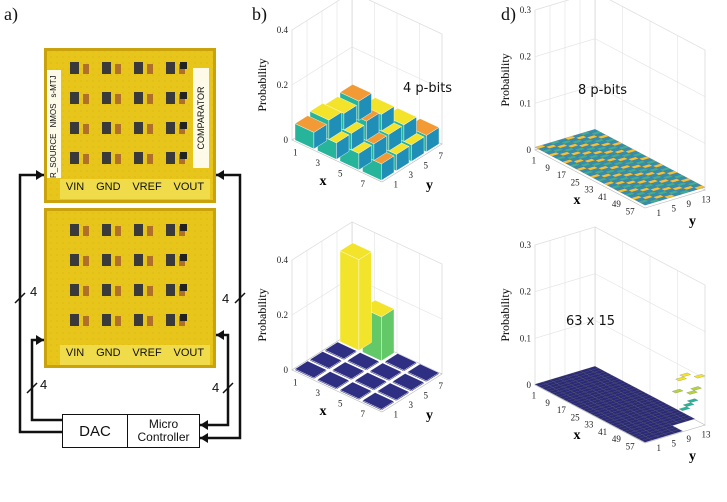 This screenshot has height=502, width=727. I want to click on panel-label-a: a), so click(11, 14).